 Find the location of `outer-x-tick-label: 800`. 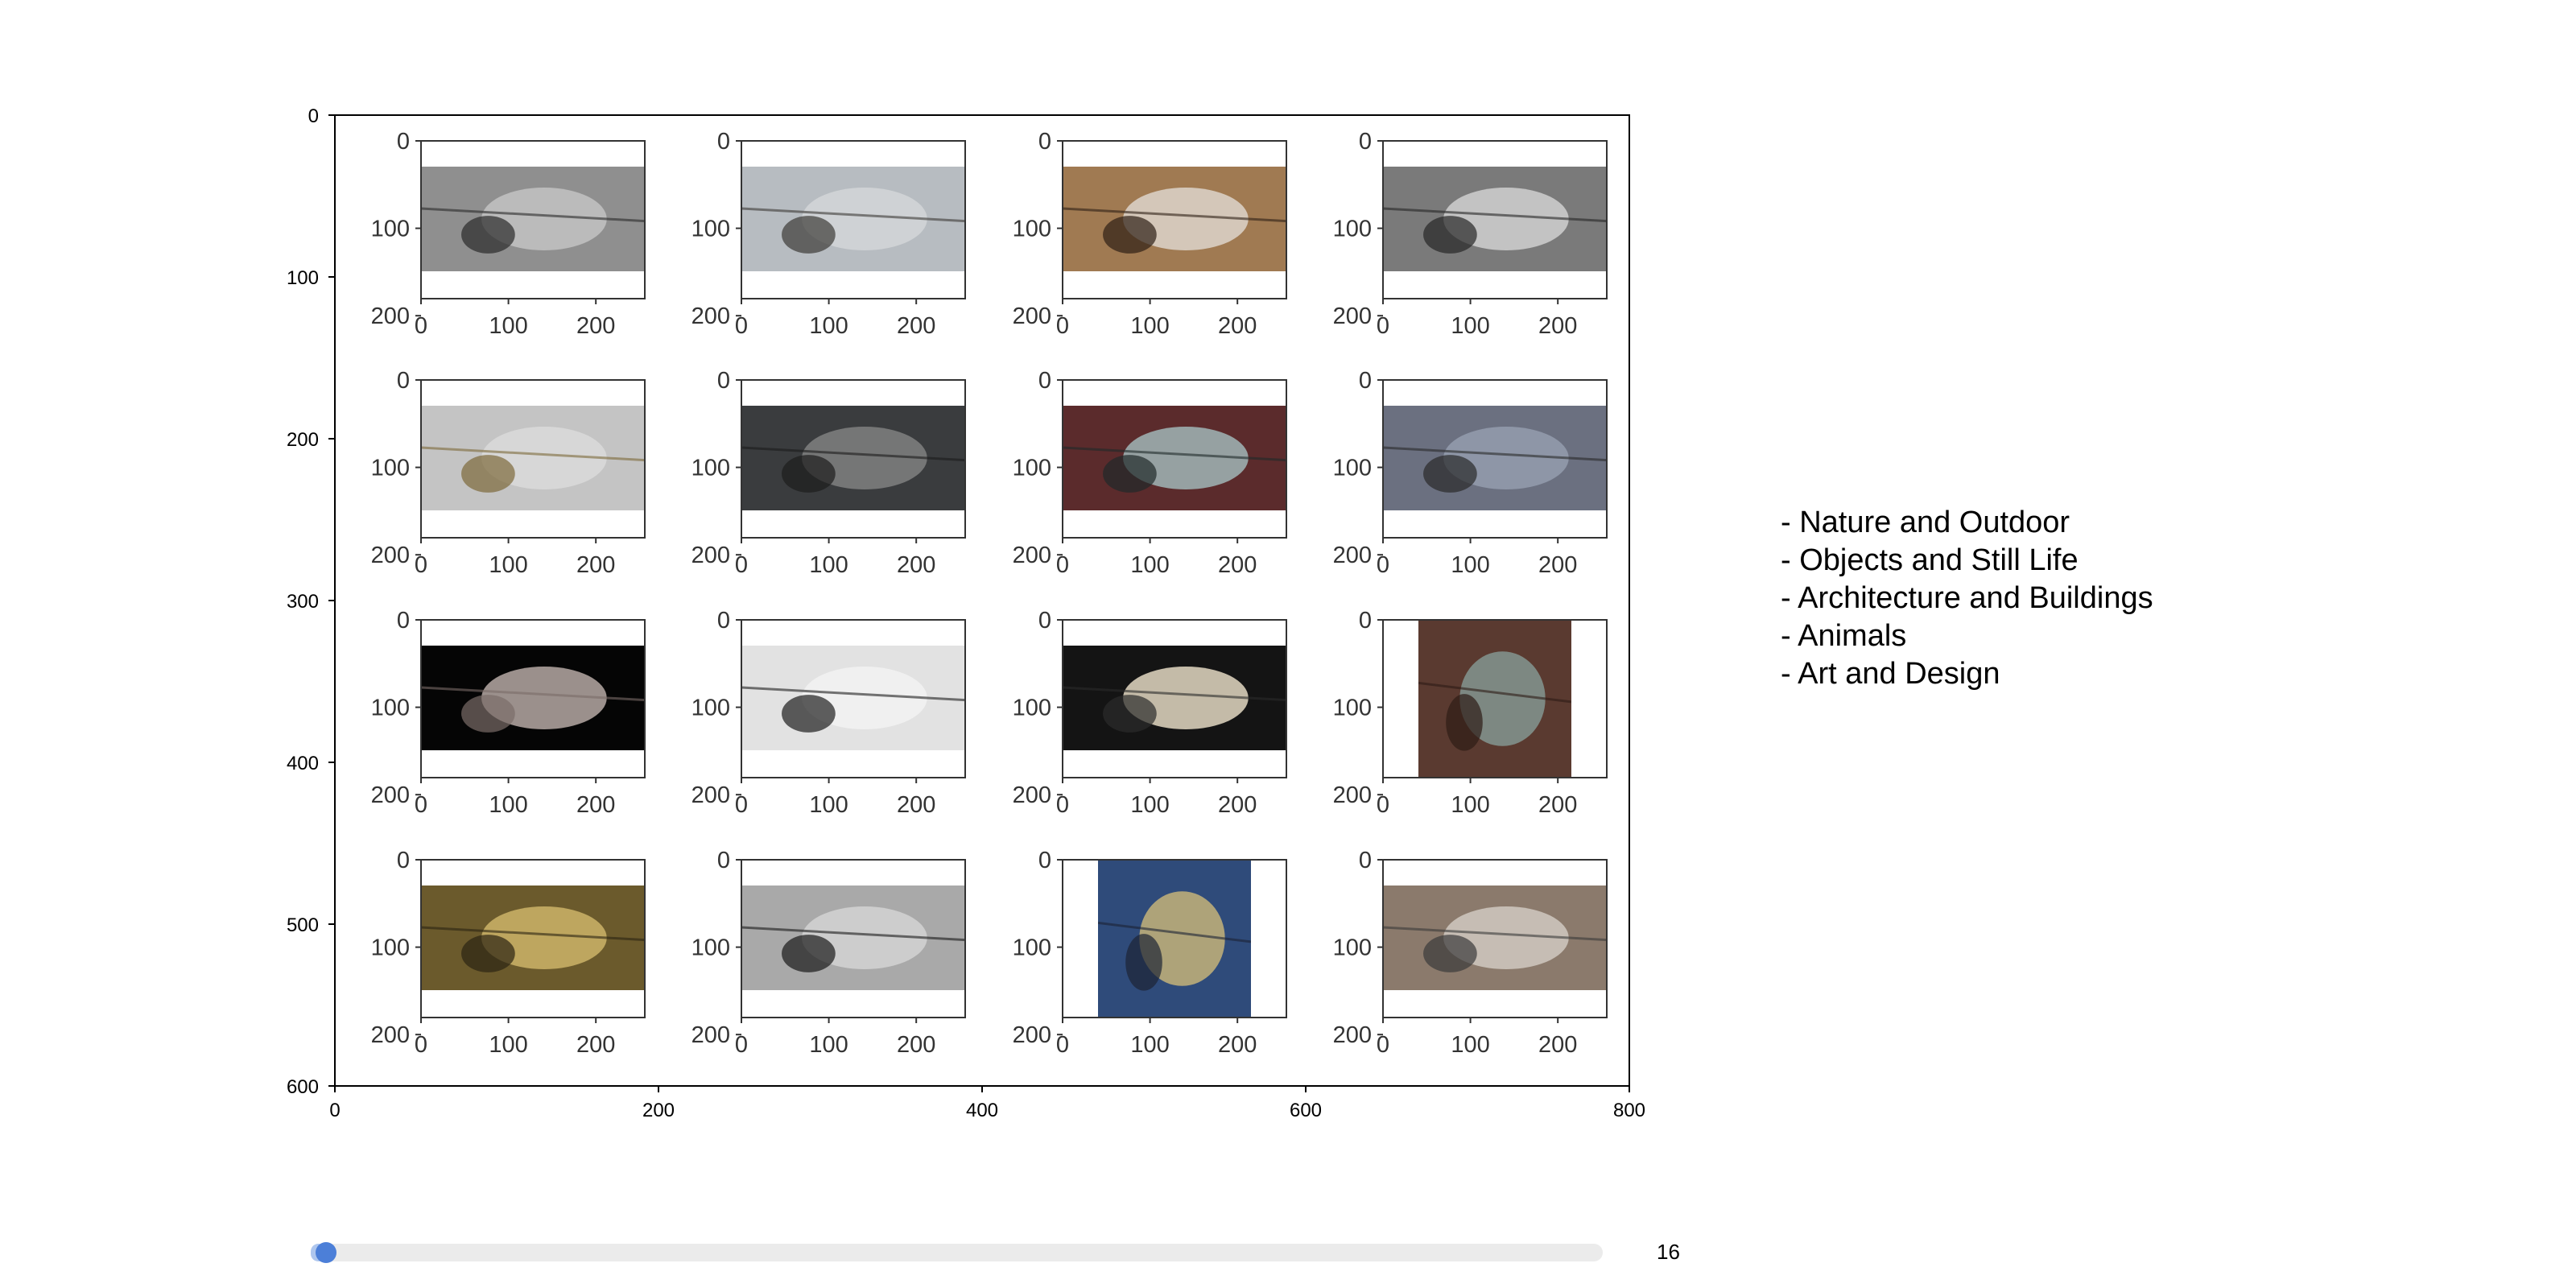

outer-x-tick-label: 800 is located at coordinates (1629, 1110).